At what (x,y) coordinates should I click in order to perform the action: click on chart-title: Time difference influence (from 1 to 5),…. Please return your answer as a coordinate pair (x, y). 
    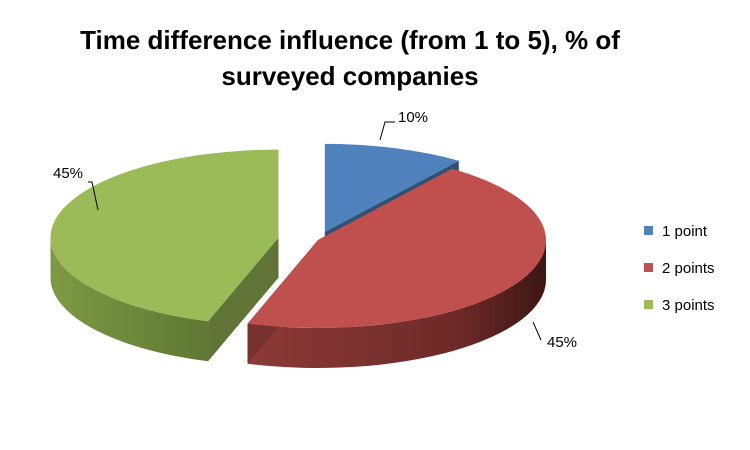
    Looking at the image, I should click on (350, 58).